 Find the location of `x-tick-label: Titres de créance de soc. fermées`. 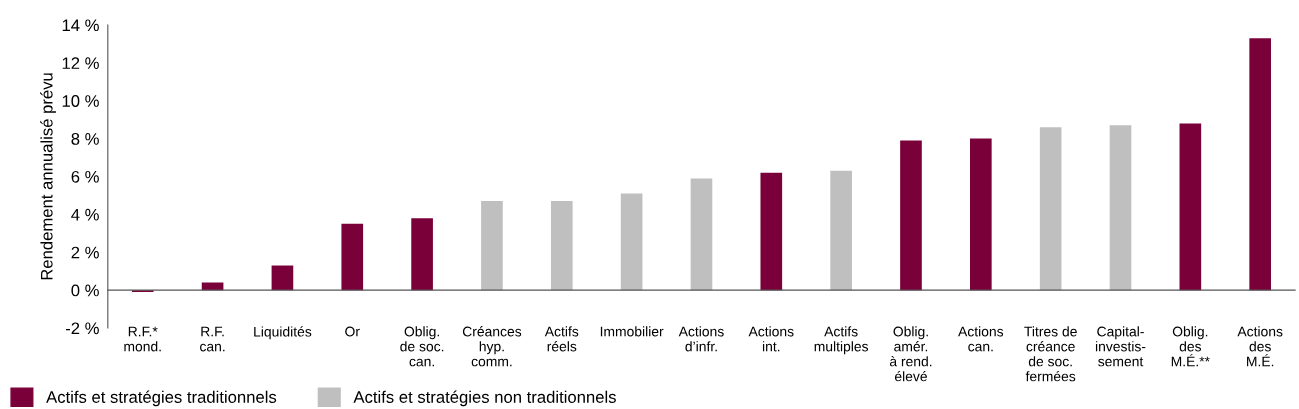

x-tick-label: Titres de créance de soc. fermées is located at coordinates (1050, 354).